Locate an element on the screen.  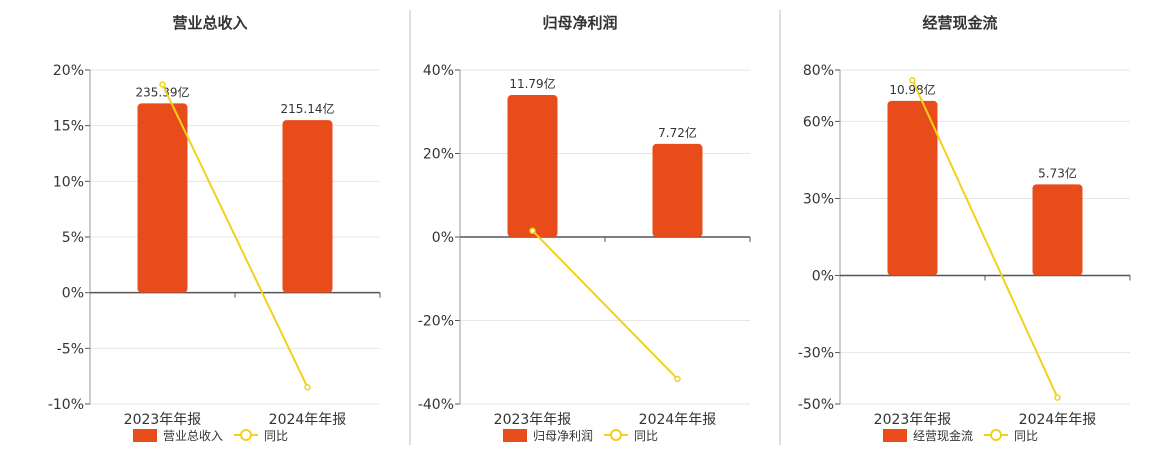
y-tick-label: 80% is located at coordinates (818, 71).